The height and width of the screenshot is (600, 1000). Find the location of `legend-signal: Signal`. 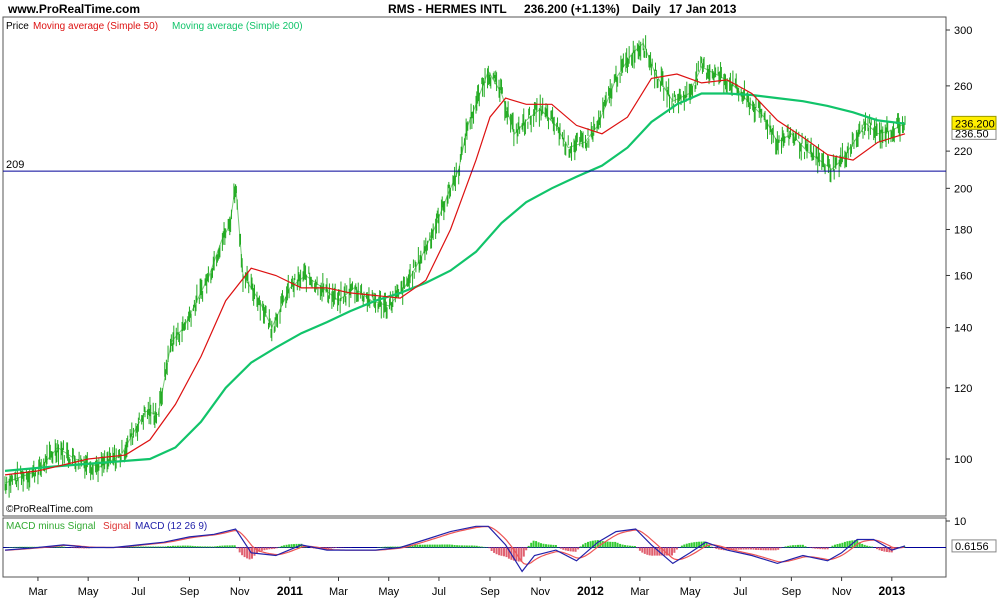

legend-signal: Signal is located at coordinates (117, 526).